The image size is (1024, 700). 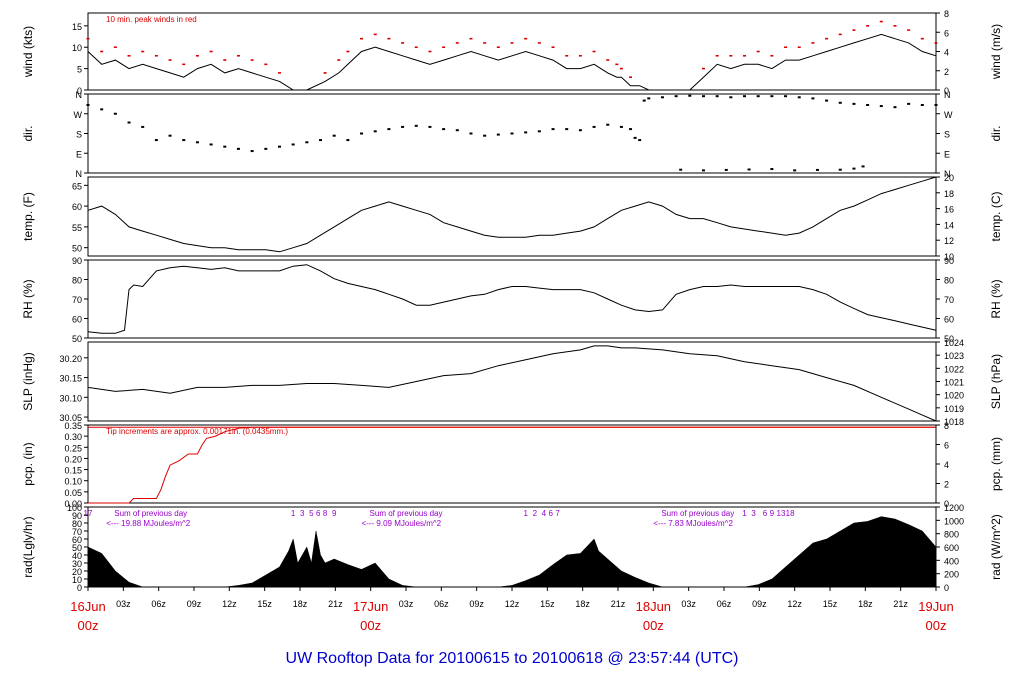 I want to click on y-tick-label-right: 12, so click(x=949, y=241).